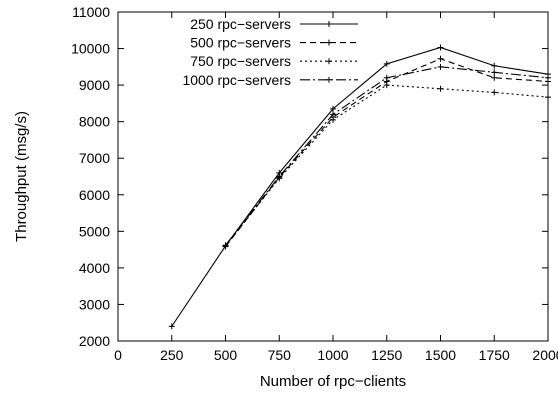 The width and height of the screenshot is (558, 396). Describe the element at coordinates (94, 231) in the screenshot. I see `y-tick-label: 5000` at that location.